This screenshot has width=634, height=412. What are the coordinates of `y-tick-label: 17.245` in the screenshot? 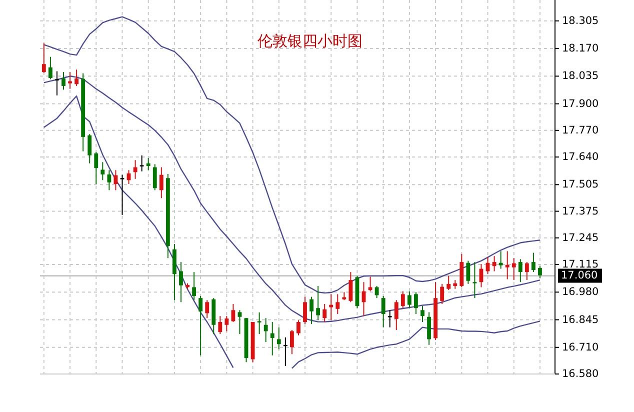 It's located at (580, 238).